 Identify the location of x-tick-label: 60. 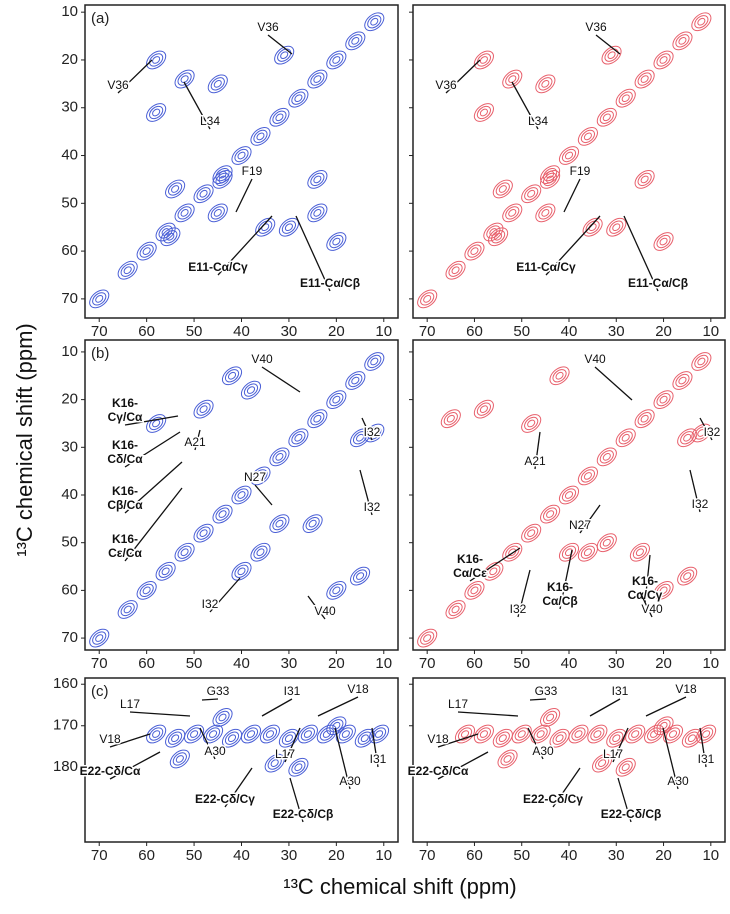
(146, 331).